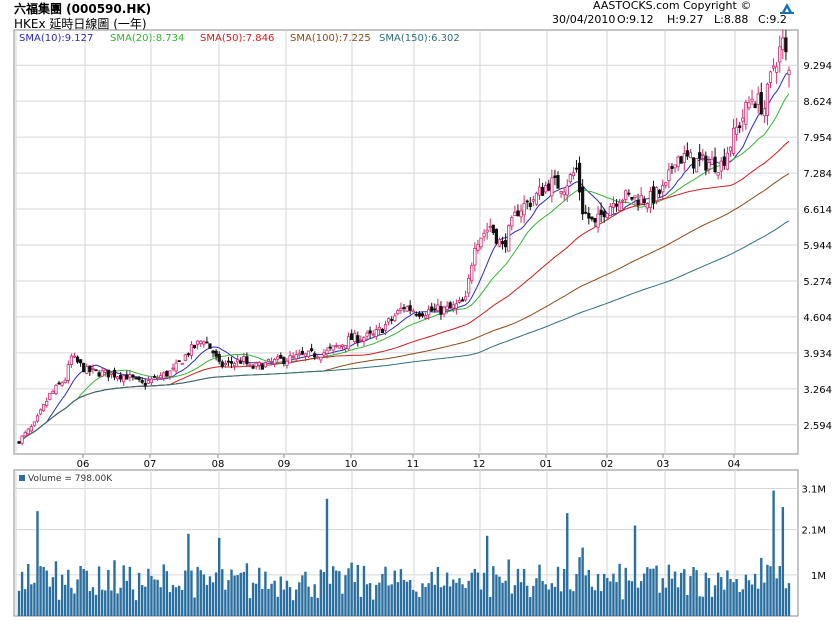  I want to click on legend-item: SMA(100):7.225, so click(330, 38).